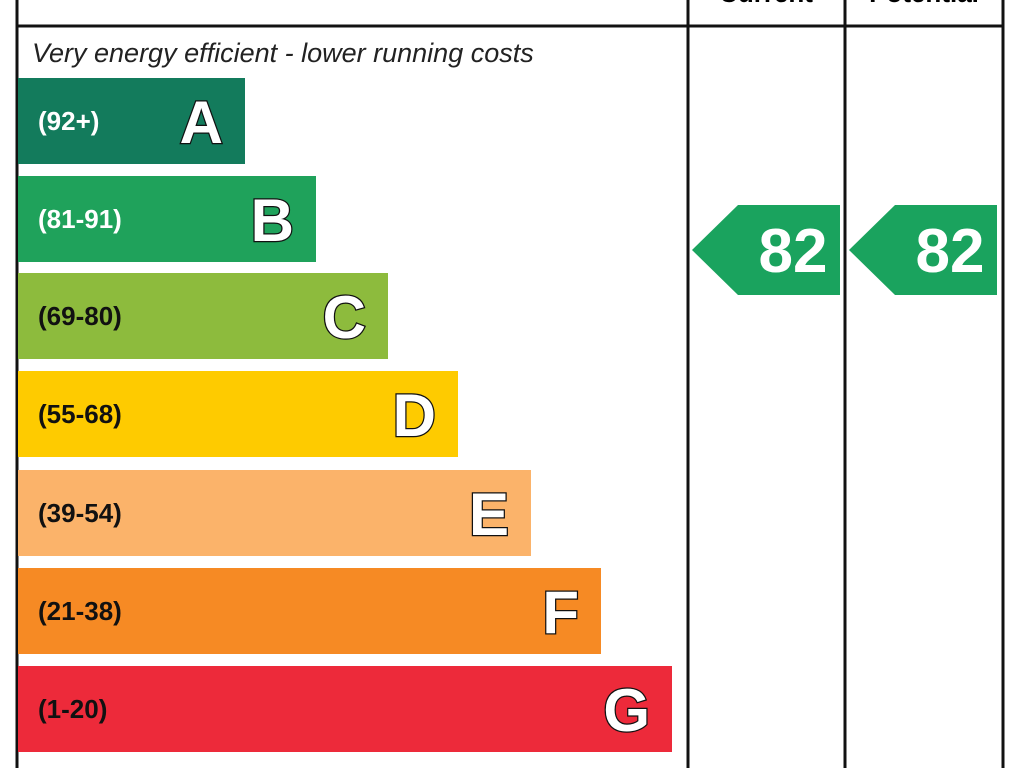  Describe the element at coordinates (344, 317) in the screenshot. I see `band-letter: C` at that location.